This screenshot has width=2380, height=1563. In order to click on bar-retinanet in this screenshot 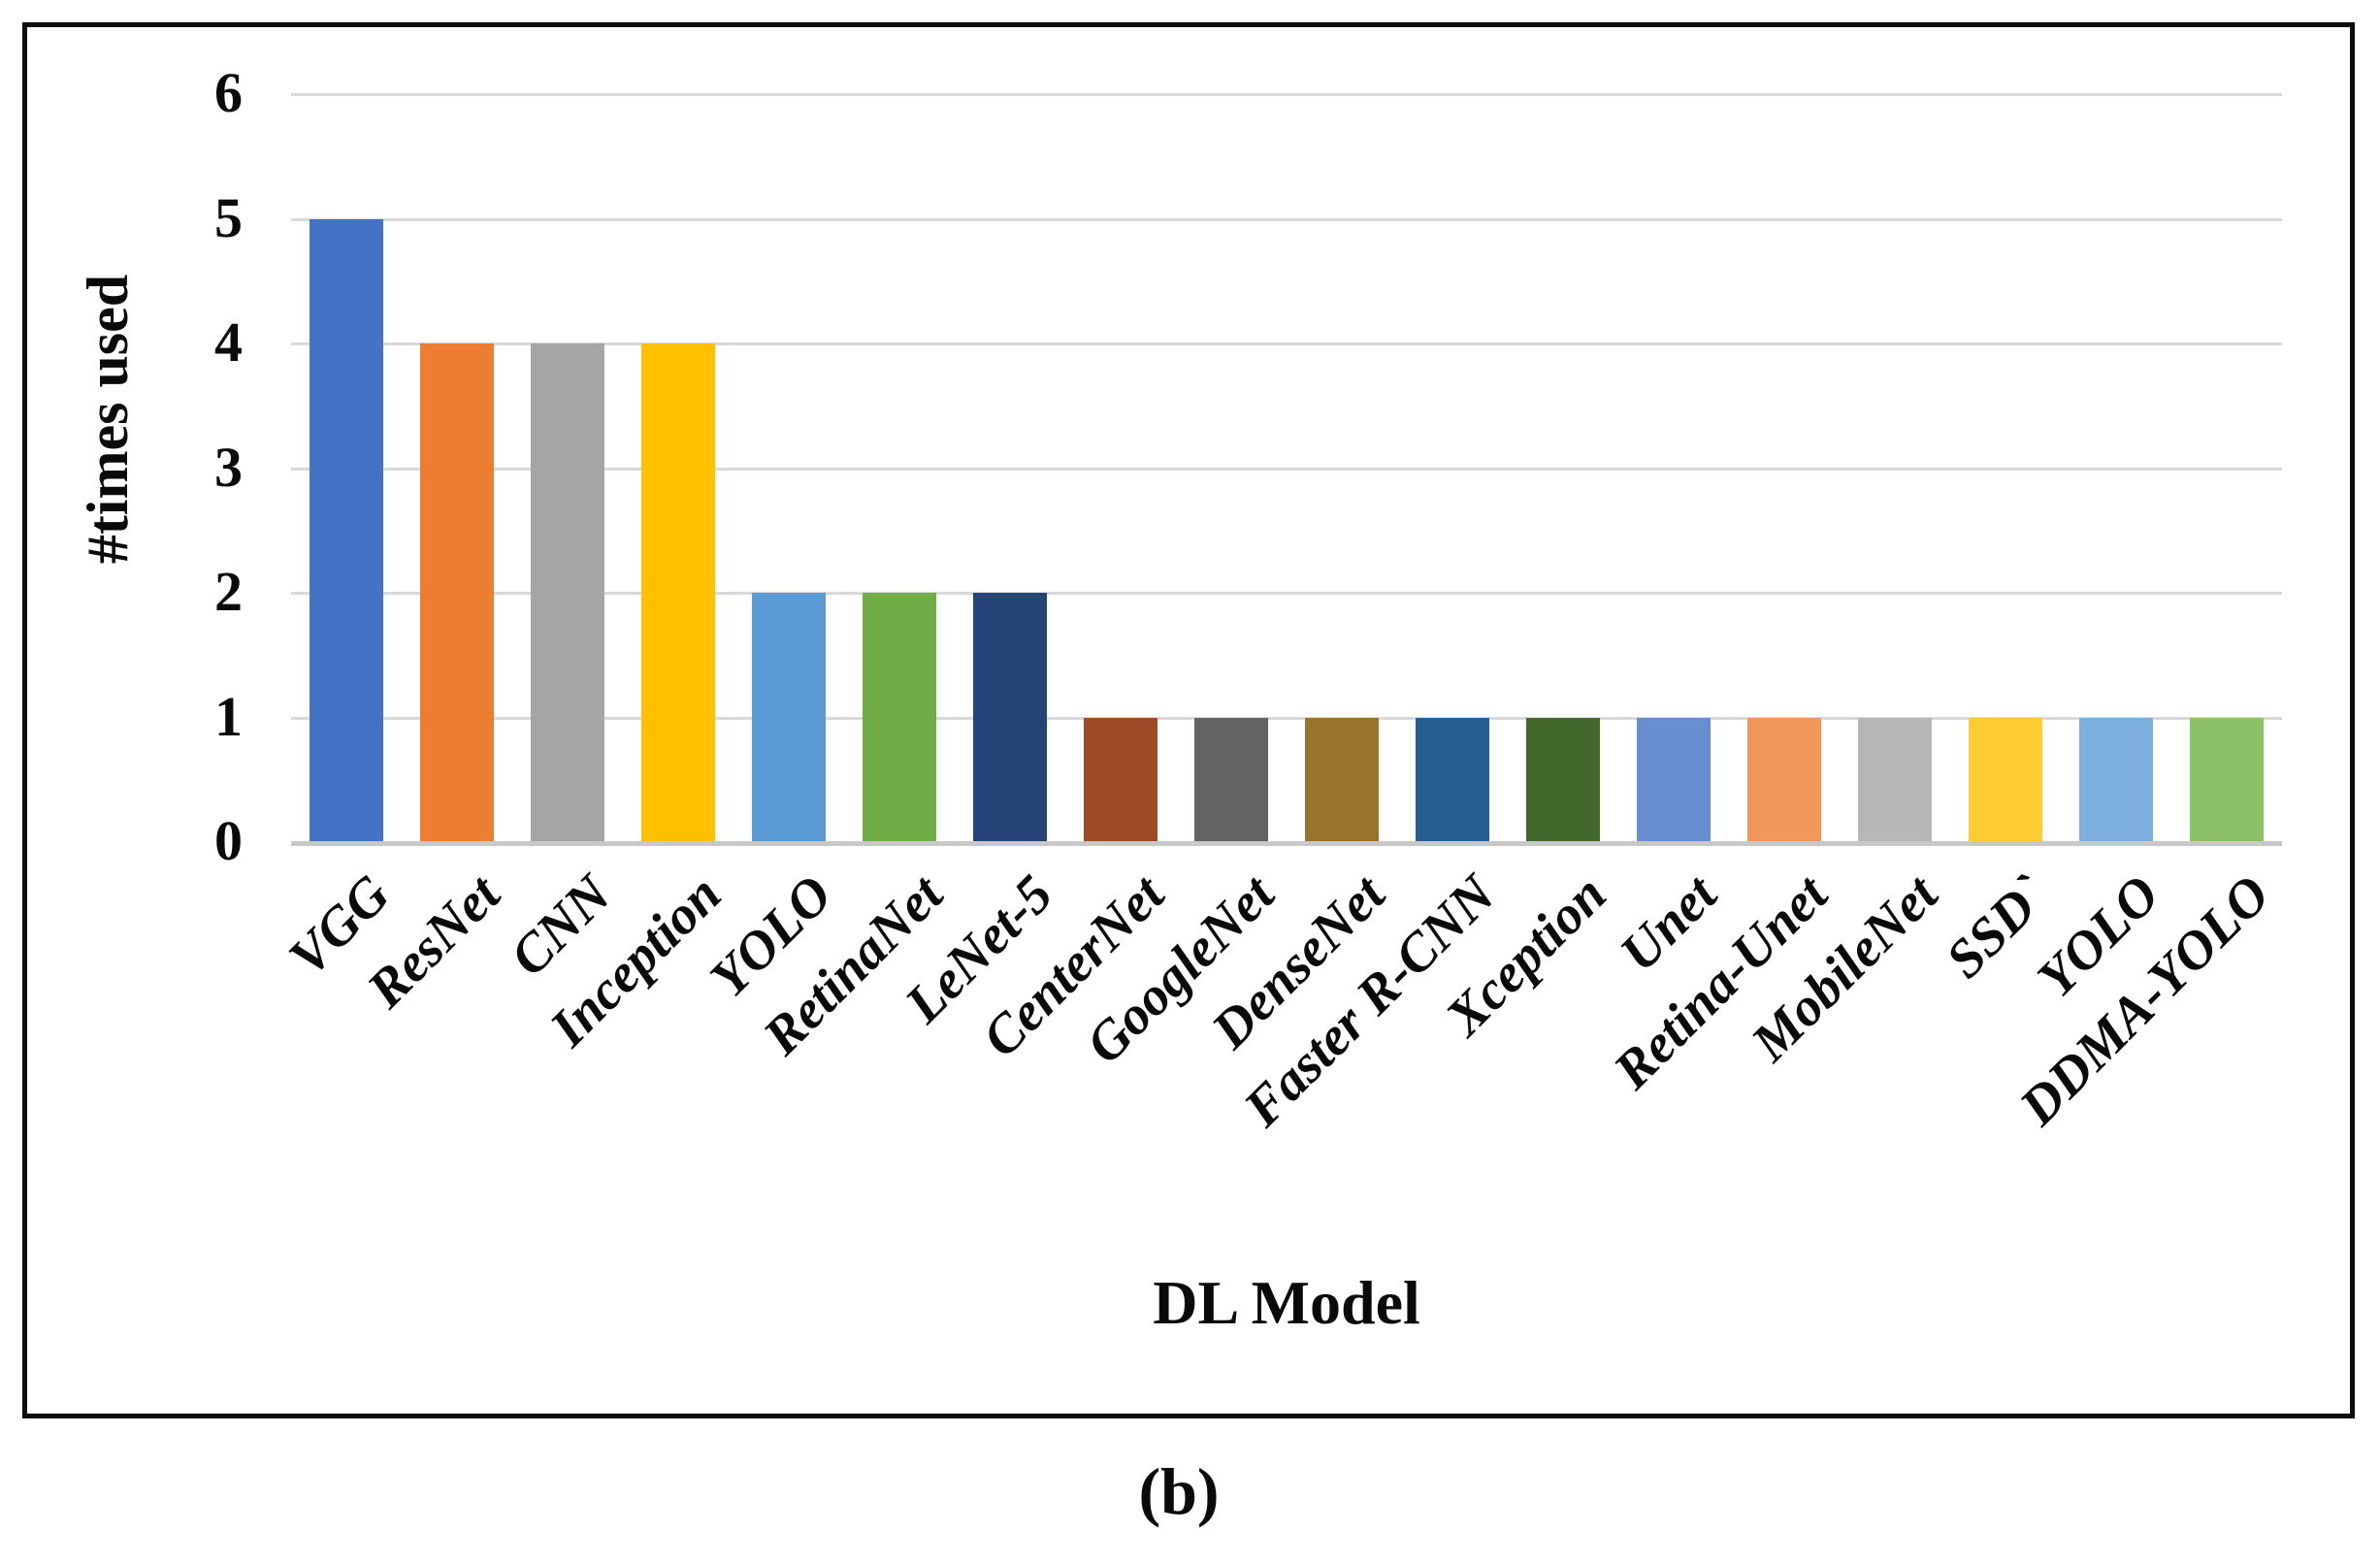, I will do `click(899, 717)`.